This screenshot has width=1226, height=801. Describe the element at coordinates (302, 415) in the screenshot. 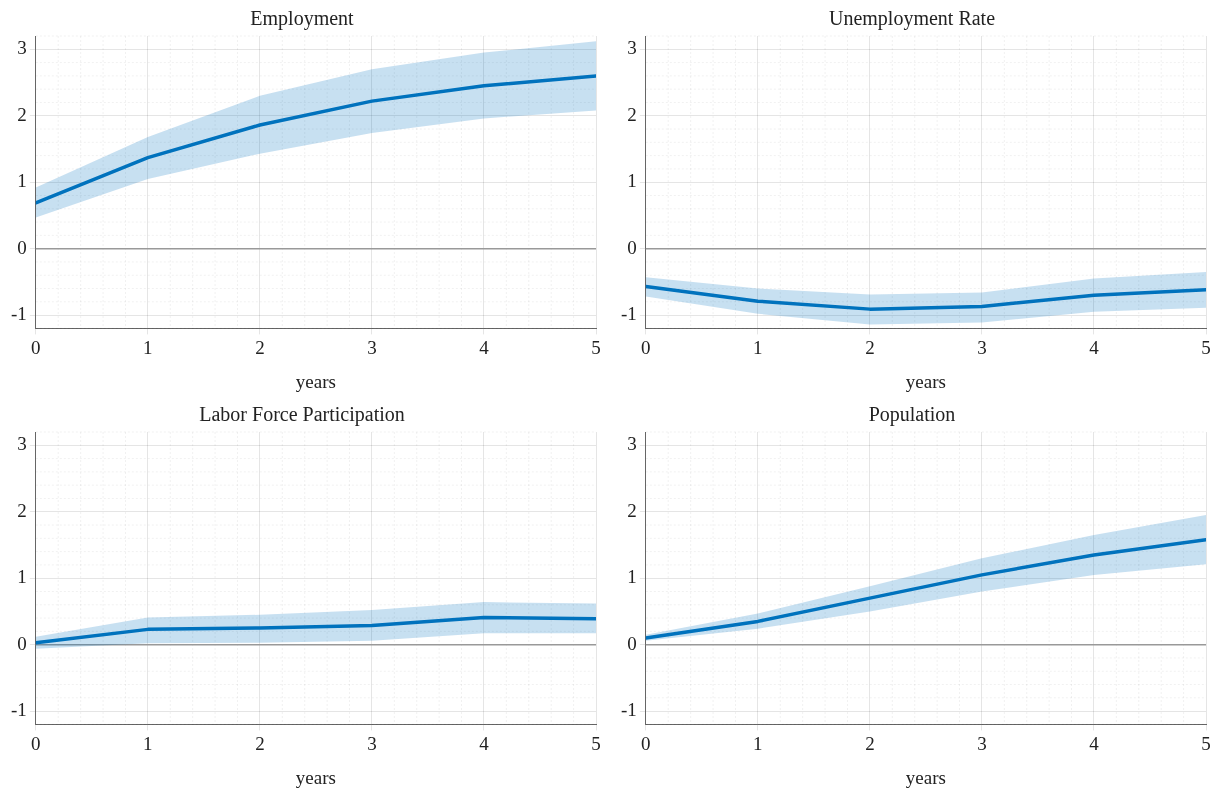

I see `chart-title: Labor Force Participation` at that location.